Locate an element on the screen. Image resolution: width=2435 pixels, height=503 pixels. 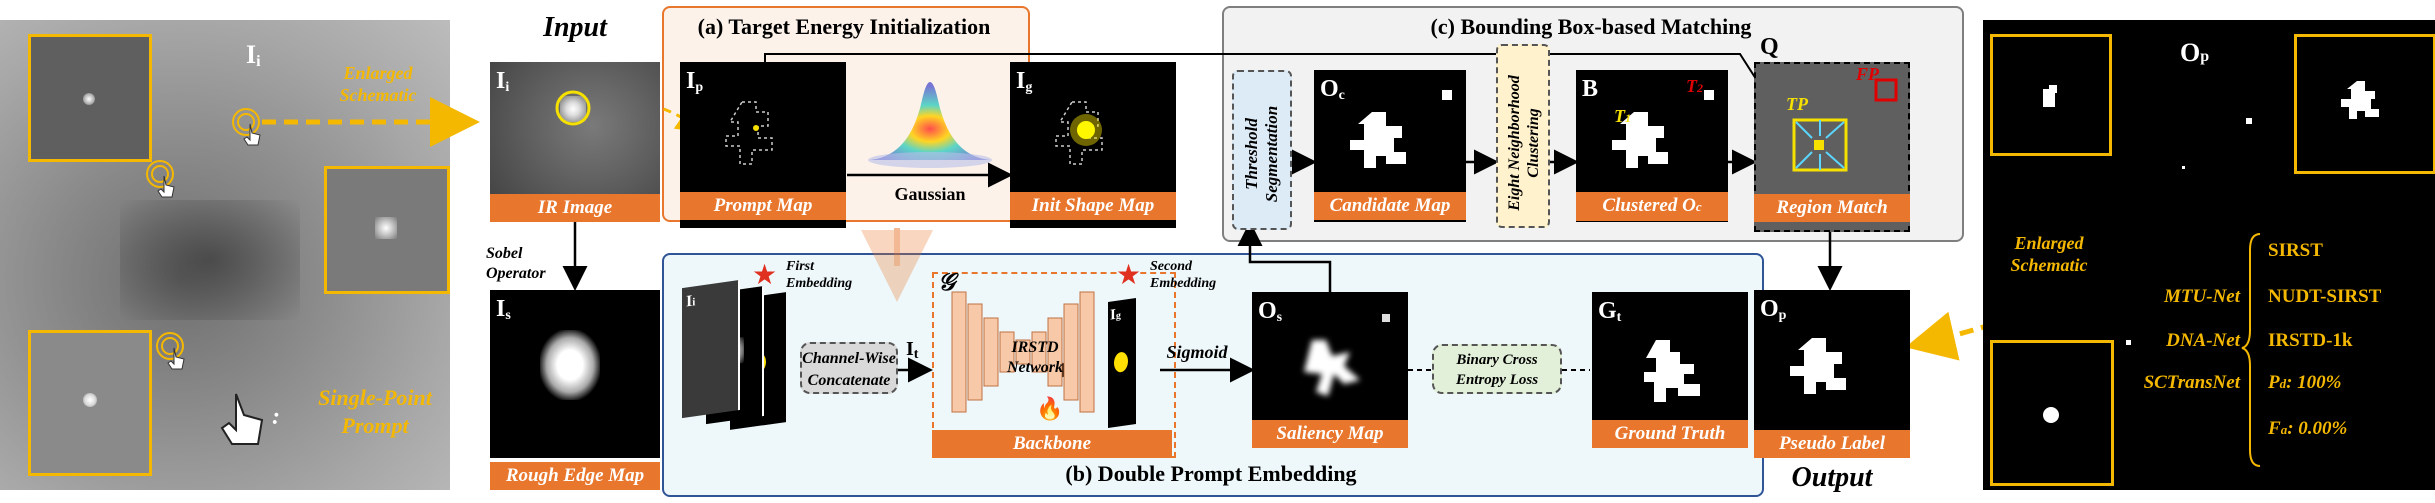
hand-pointer-icons is located at coordinates (209, 246).